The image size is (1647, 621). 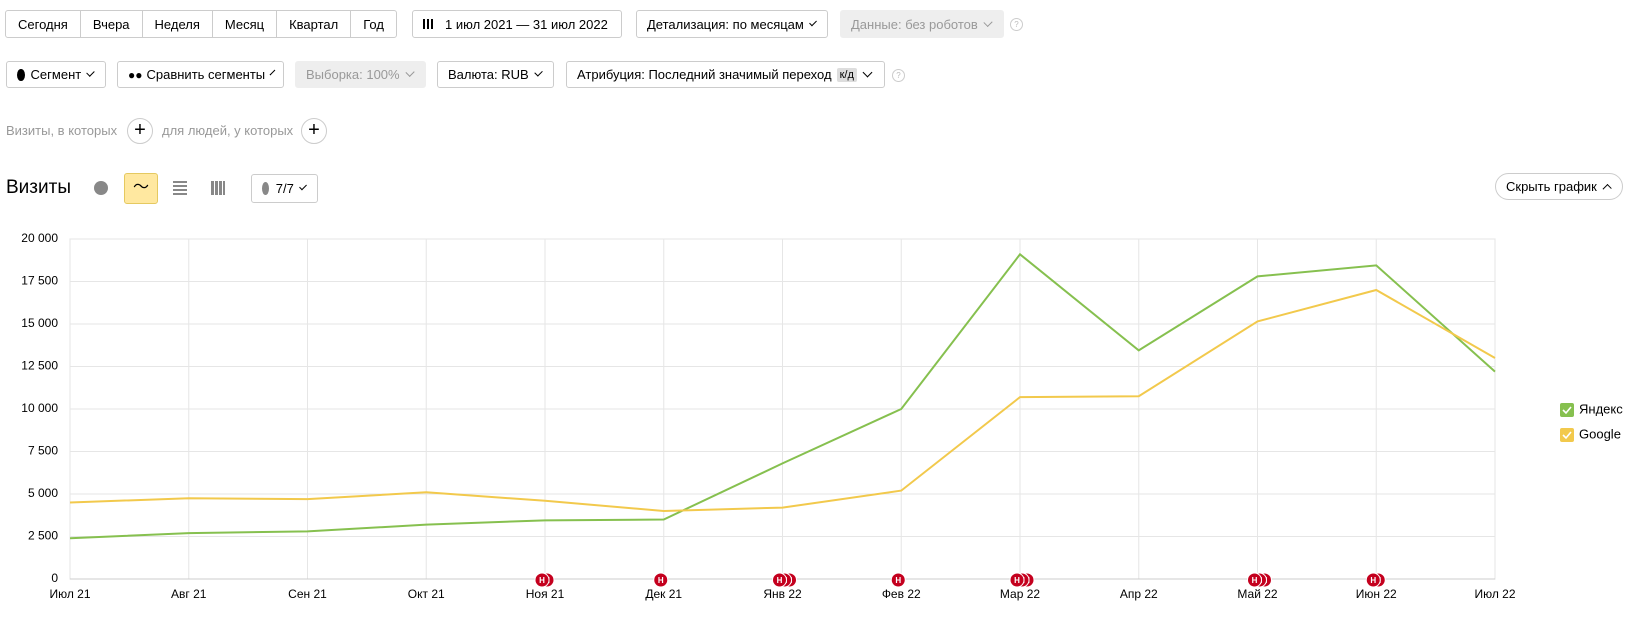 I want to click on visits-condition: Визиты, в которых, so click(x=62, y=130).